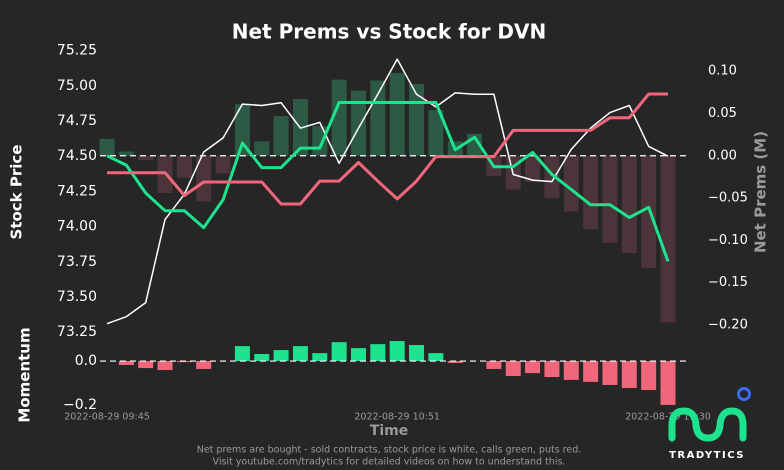  Describe the element at coordinates (707, 455) in the screenshot. I see `logo-text: TRADYTICS` at that location.